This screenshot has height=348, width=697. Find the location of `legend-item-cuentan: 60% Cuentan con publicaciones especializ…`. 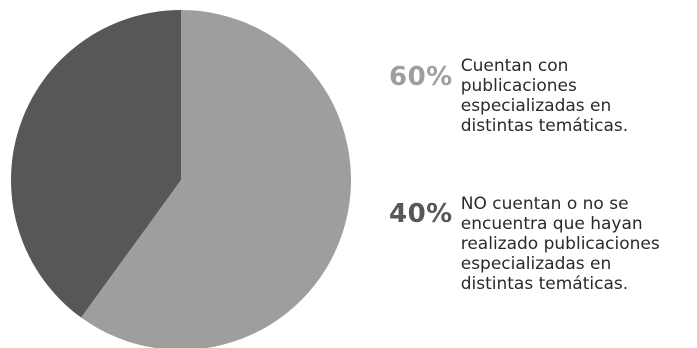

legend-item-cuentan: 60% Cuentan con publicaciones especializ… is located at coordinates (508, 96).